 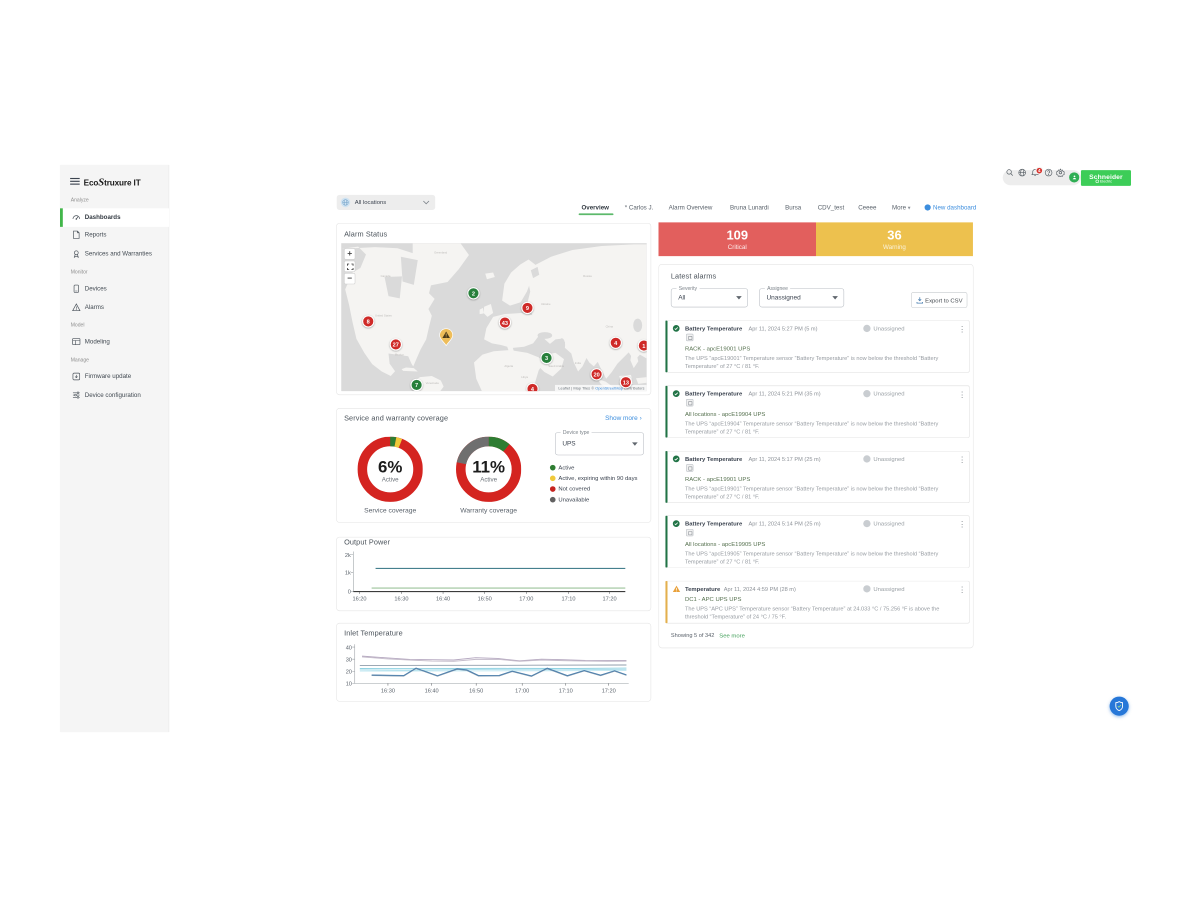 I want to click on svg-text: Ukraine, so click(x=546, y=304).